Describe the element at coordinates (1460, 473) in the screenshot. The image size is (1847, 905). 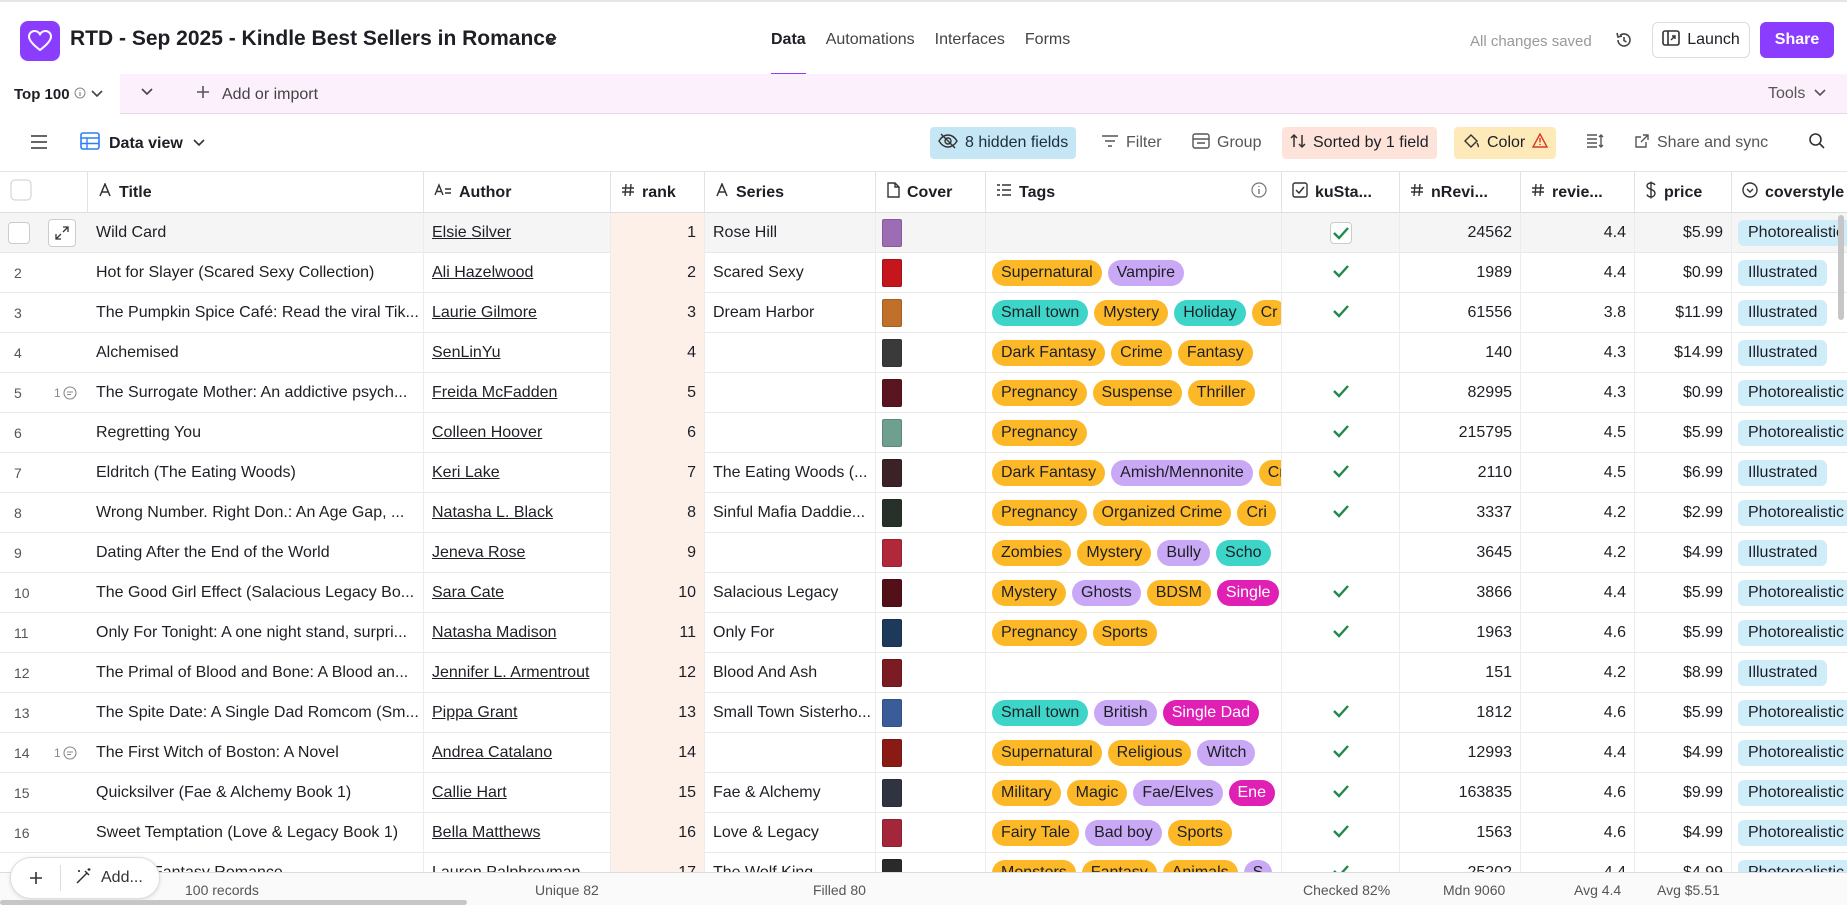
I see `cell-nreviews: 2110` at that location.